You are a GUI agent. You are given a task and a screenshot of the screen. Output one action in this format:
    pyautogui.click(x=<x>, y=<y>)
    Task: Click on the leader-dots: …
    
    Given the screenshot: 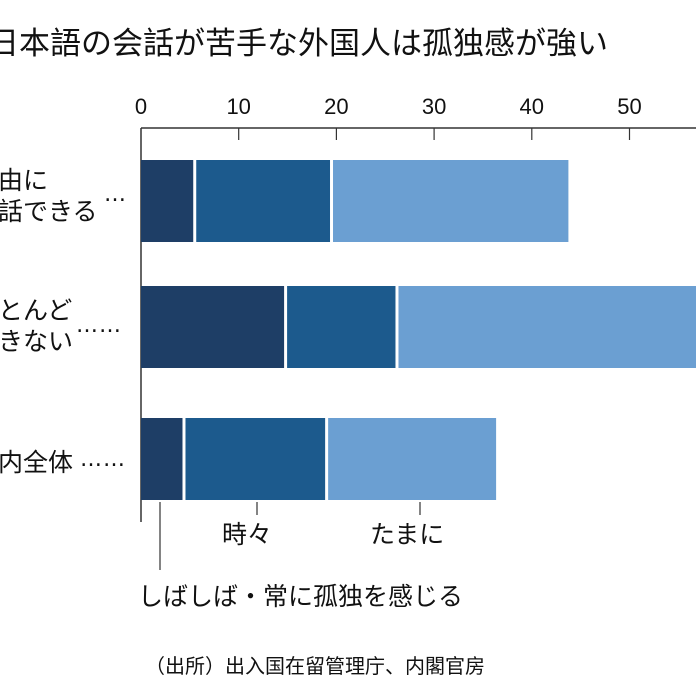 What is the action you would take?
    pyautogui.click(x=115, y=194)
    